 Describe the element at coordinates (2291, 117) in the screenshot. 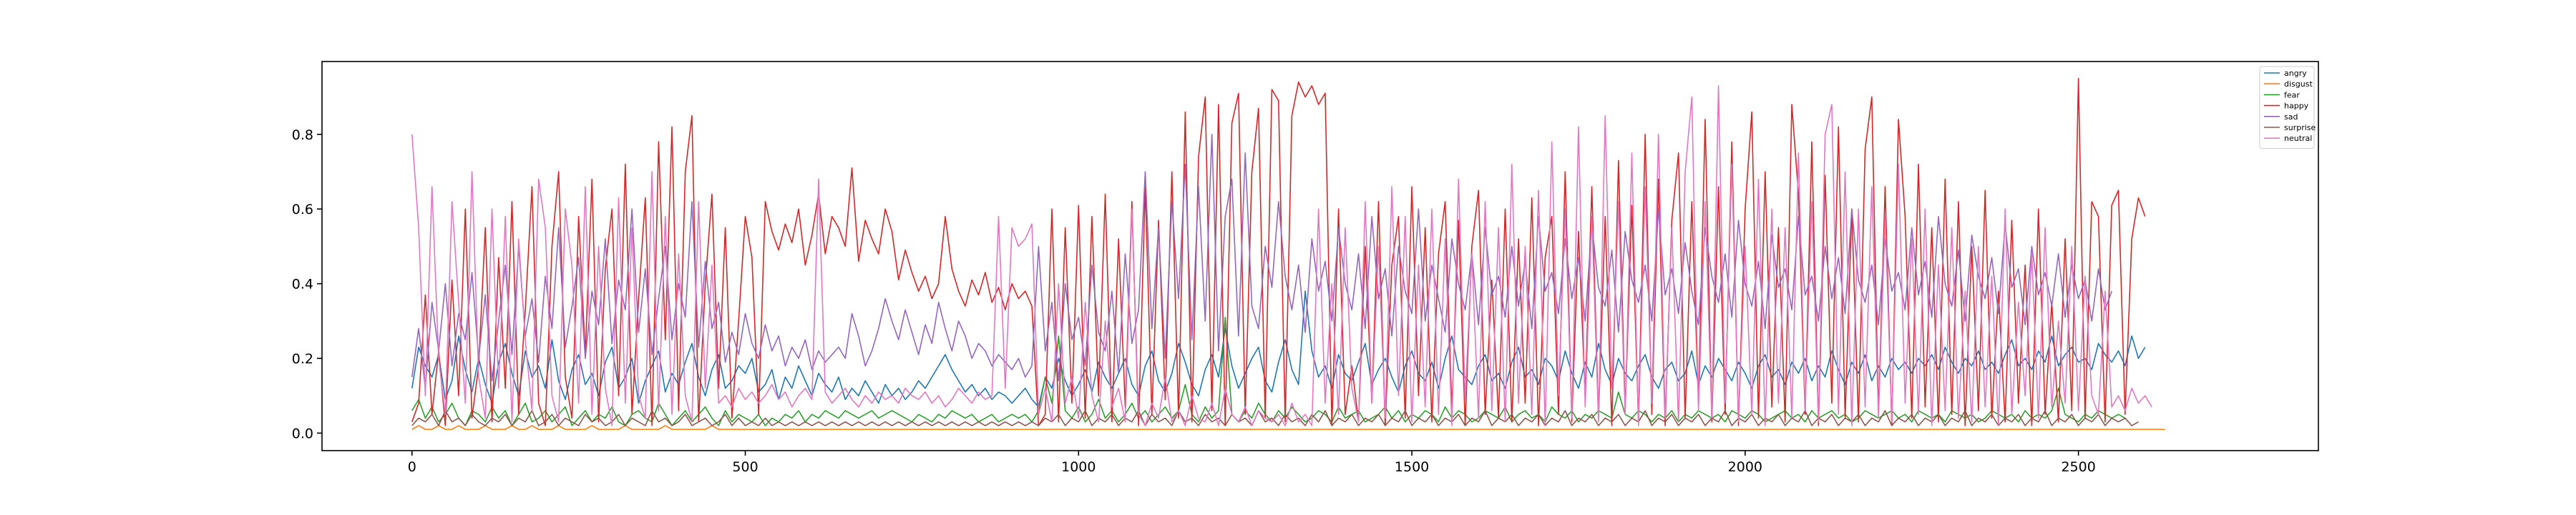

I see `legend-label-sad: sad` at that location.